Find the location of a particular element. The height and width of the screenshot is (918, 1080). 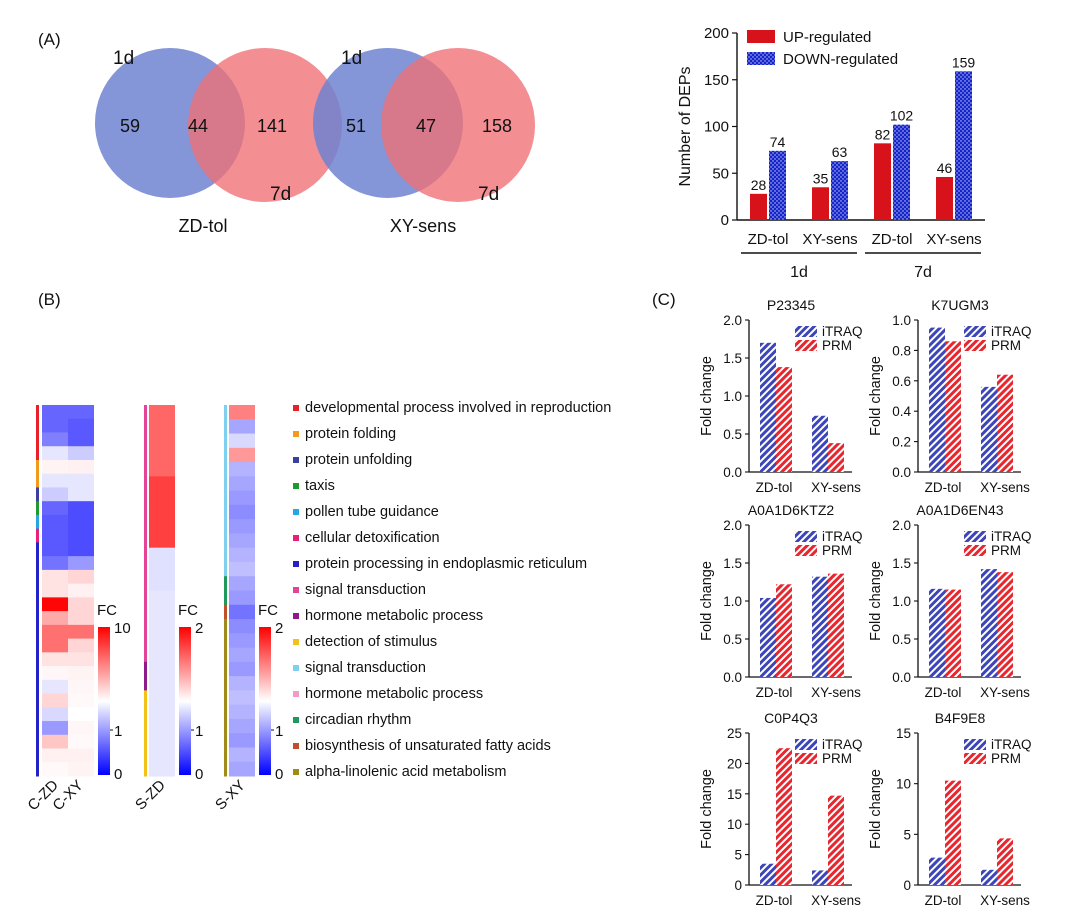

go-term-label: signal transduction is located at coordinates (365, 668).